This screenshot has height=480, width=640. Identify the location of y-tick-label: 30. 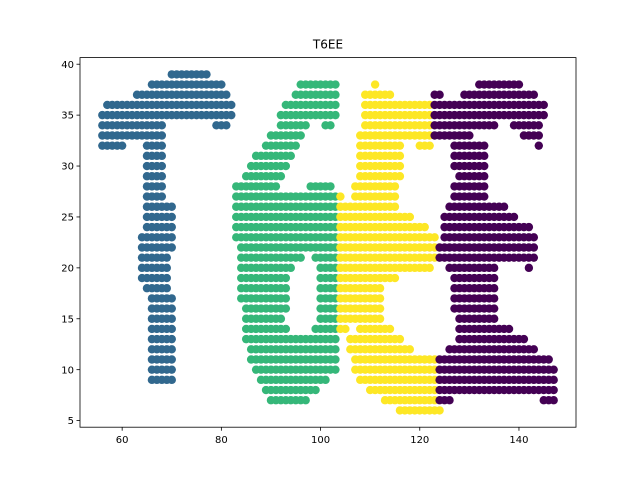
(67, 167).